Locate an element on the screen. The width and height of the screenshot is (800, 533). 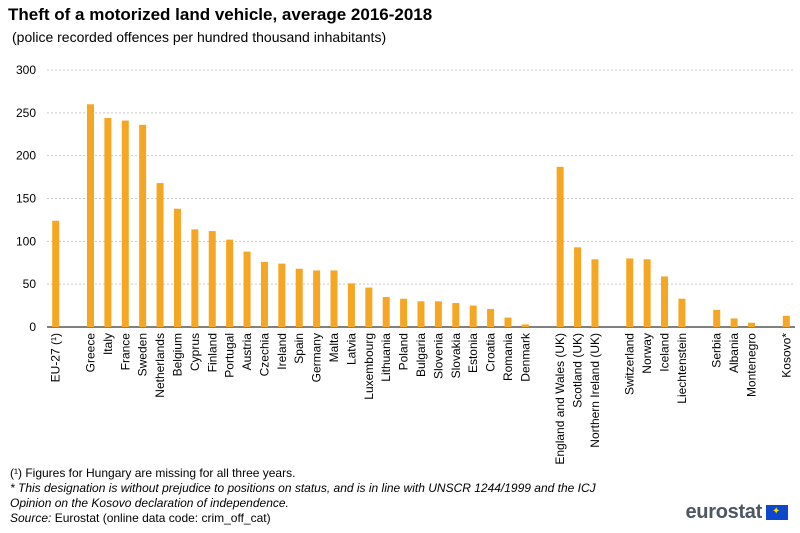
x-tick-label: Luxembourg is located at coordinates (369, 366).